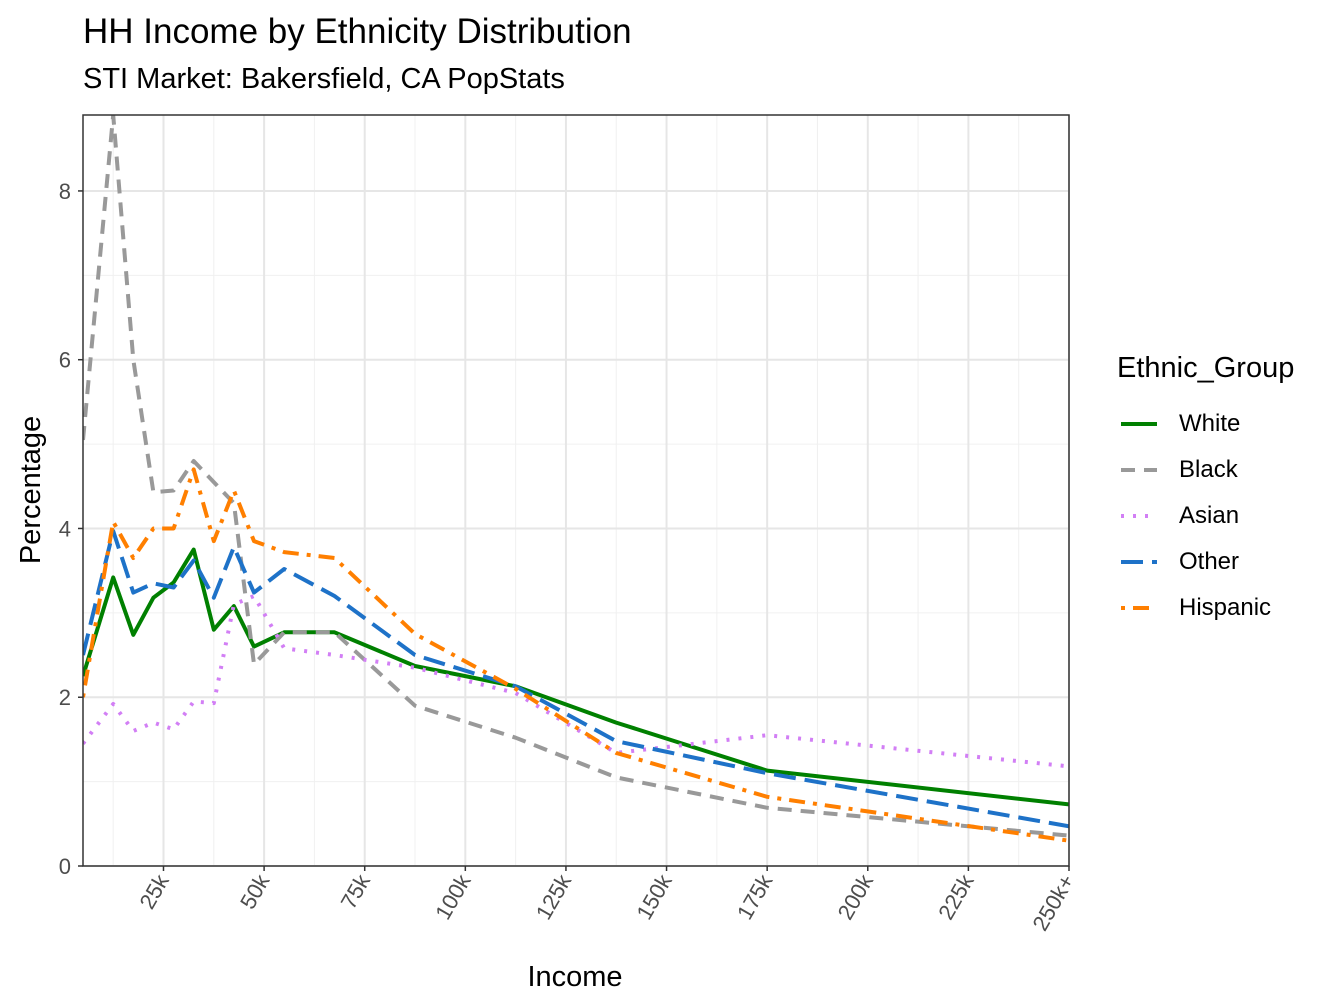  What do you see at coordinates (356, 891) in the screenshot?
I see `x-tick-label: 75k` at bounding box center [356, 891].